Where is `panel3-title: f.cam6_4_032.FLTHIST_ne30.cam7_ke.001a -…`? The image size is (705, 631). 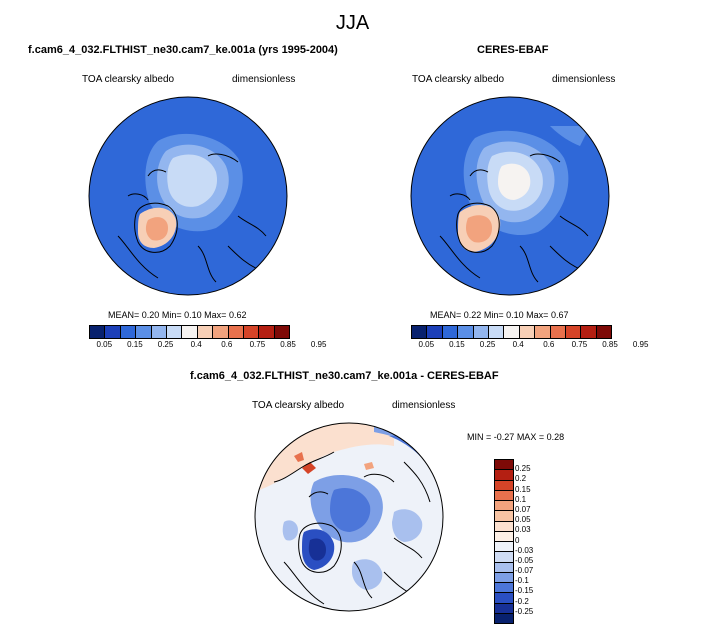 panel3-title: f.cam6_4_032.FLTHIST_ne30.cam7_ke.001a -… is located at coordinates (344, 376).